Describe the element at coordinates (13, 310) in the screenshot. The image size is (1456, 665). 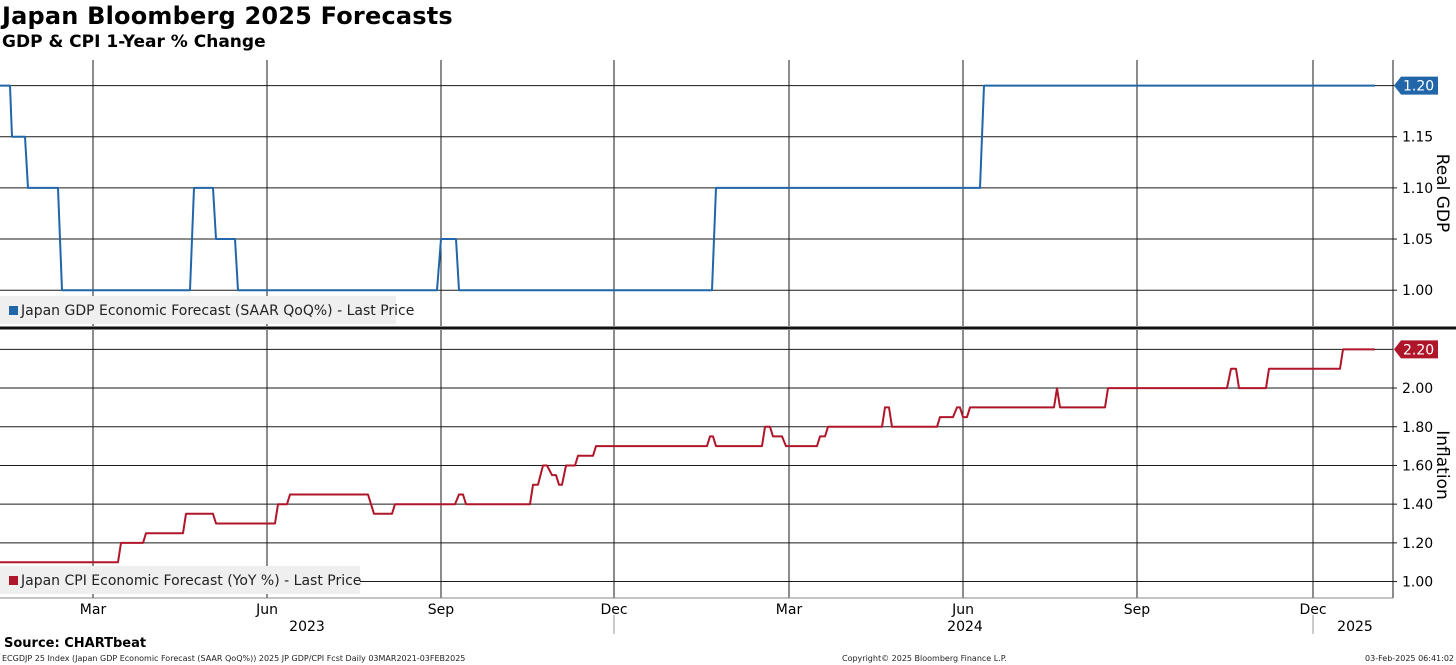
I see `gdp-legend-swatch` at that location.